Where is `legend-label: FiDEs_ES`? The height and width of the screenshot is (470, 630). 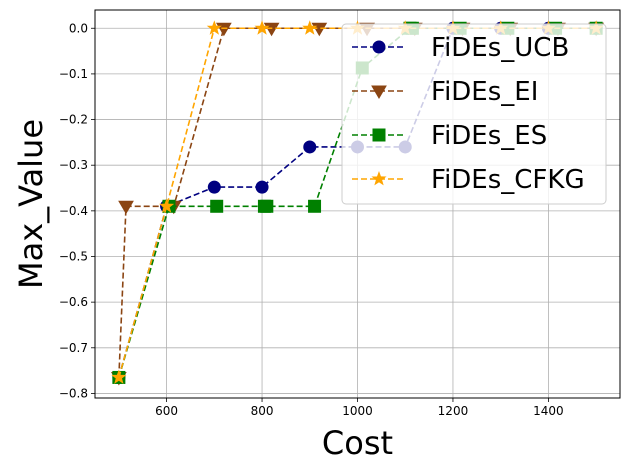 legend-label: FiDEs_ES is located at coordinates (489, 136).